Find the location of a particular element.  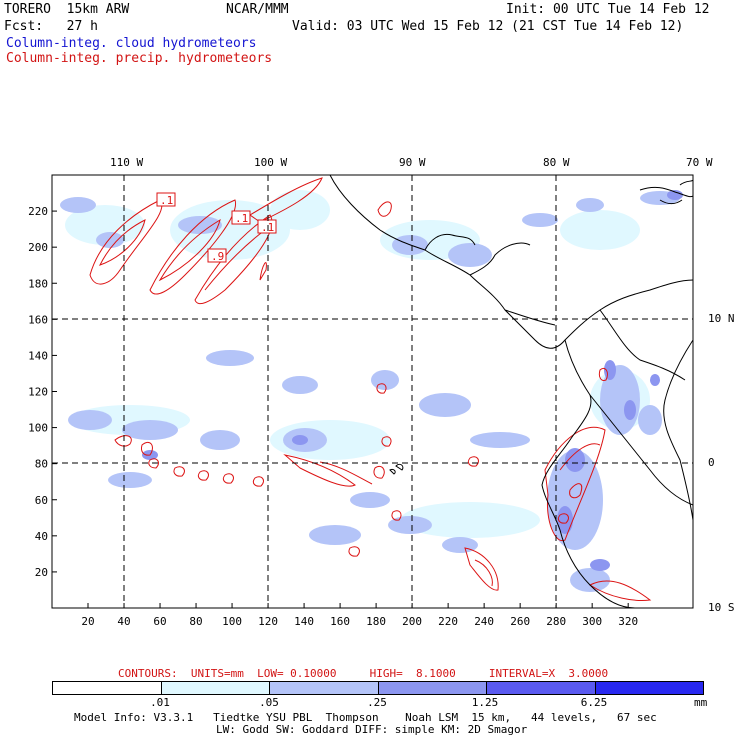

x-tick-label: 80 is located at coordinates (195, 621).